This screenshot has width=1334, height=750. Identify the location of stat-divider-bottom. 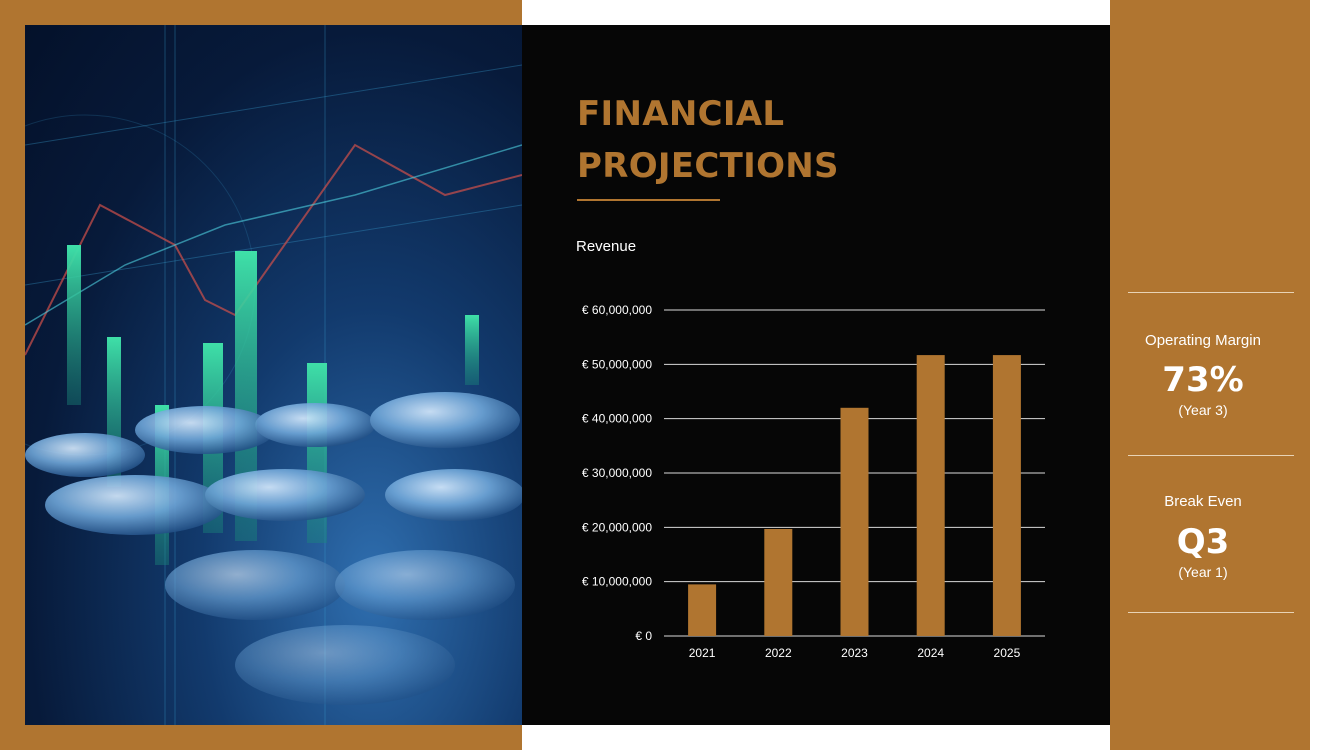
(1211, 612).